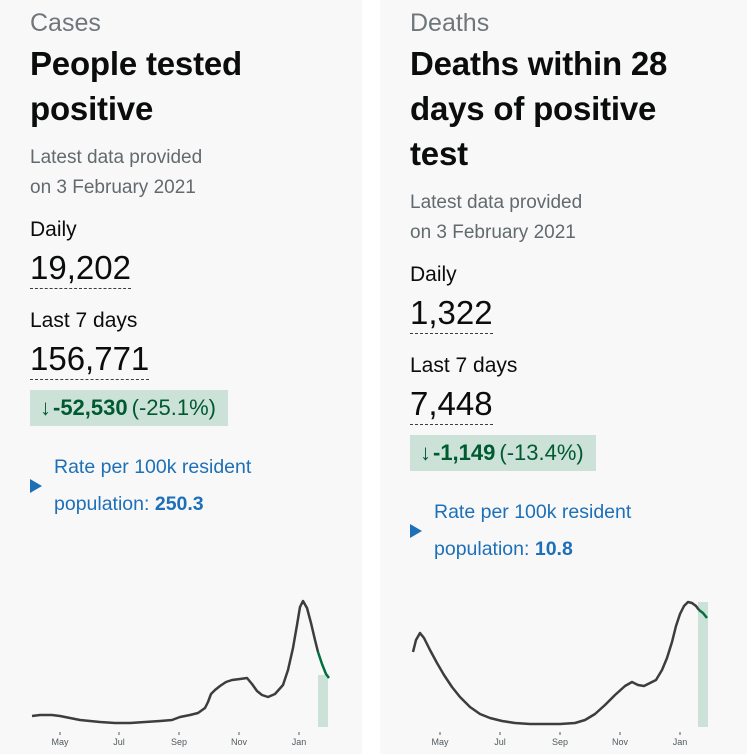 This screenshot has width=747, height=754. What do you see at coordinates (179, 504) in the screenshot?
I see `rate-value: 250.3` at bounding box center [179, 504].